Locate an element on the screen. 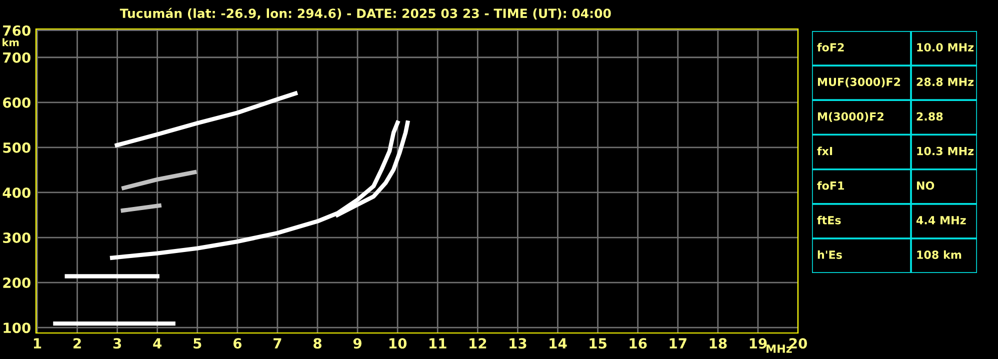 The height and width of the screenshot is (359, 998). text: M(3000)F2 is located at coordinates (851, 117).